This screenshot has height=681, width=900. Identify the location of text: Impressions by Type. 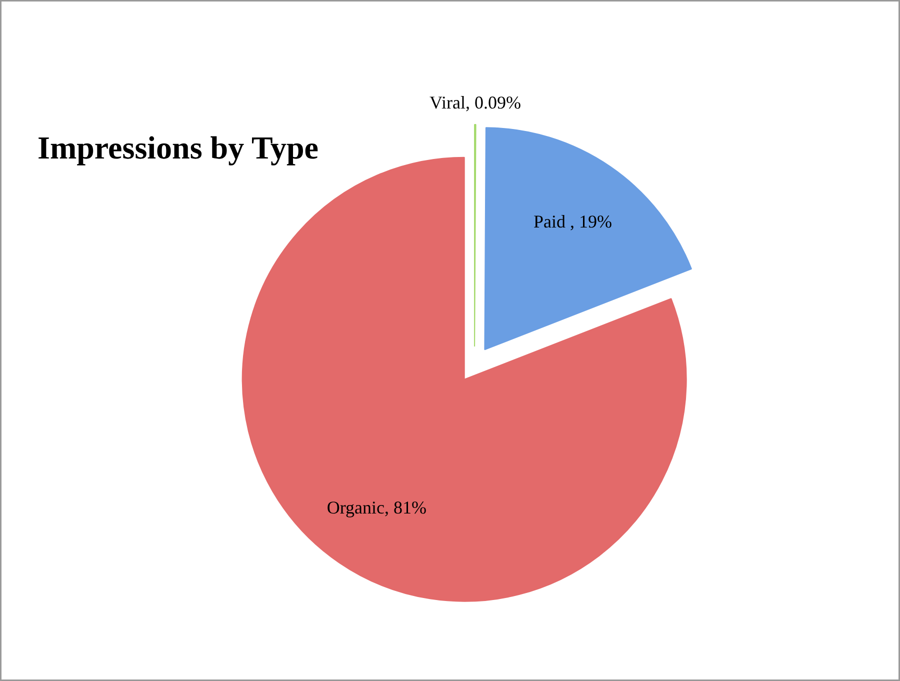
(178, 148).